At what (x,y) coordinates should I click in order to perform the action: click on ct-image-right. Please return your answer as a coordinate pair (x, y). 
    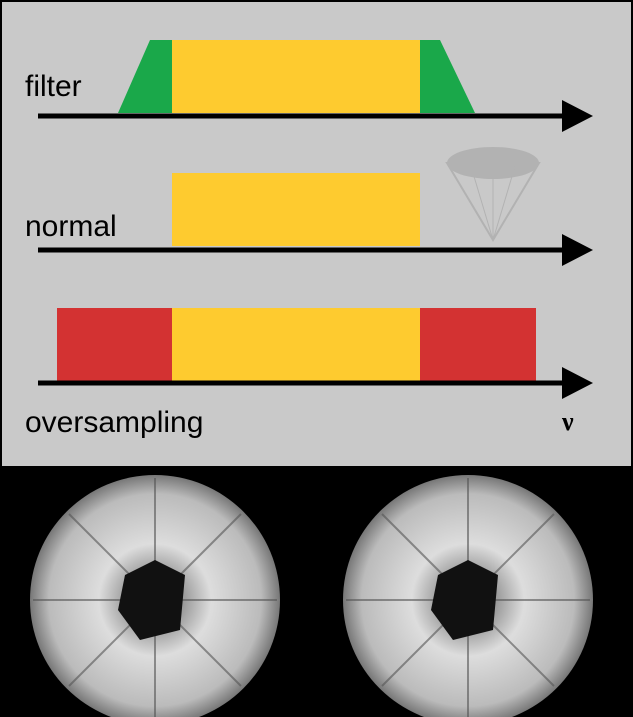
    Looking at the image, I should click on (468, 596).